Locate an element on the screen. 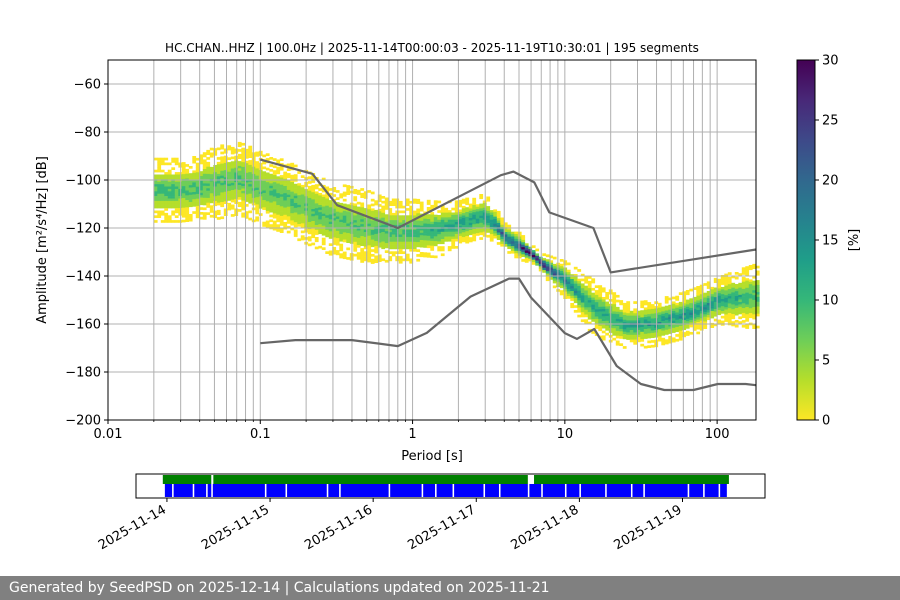 The height and width of the screenshot is (600, 900). colorbar-tick-label: 0 is located at coordinates (826, 421).